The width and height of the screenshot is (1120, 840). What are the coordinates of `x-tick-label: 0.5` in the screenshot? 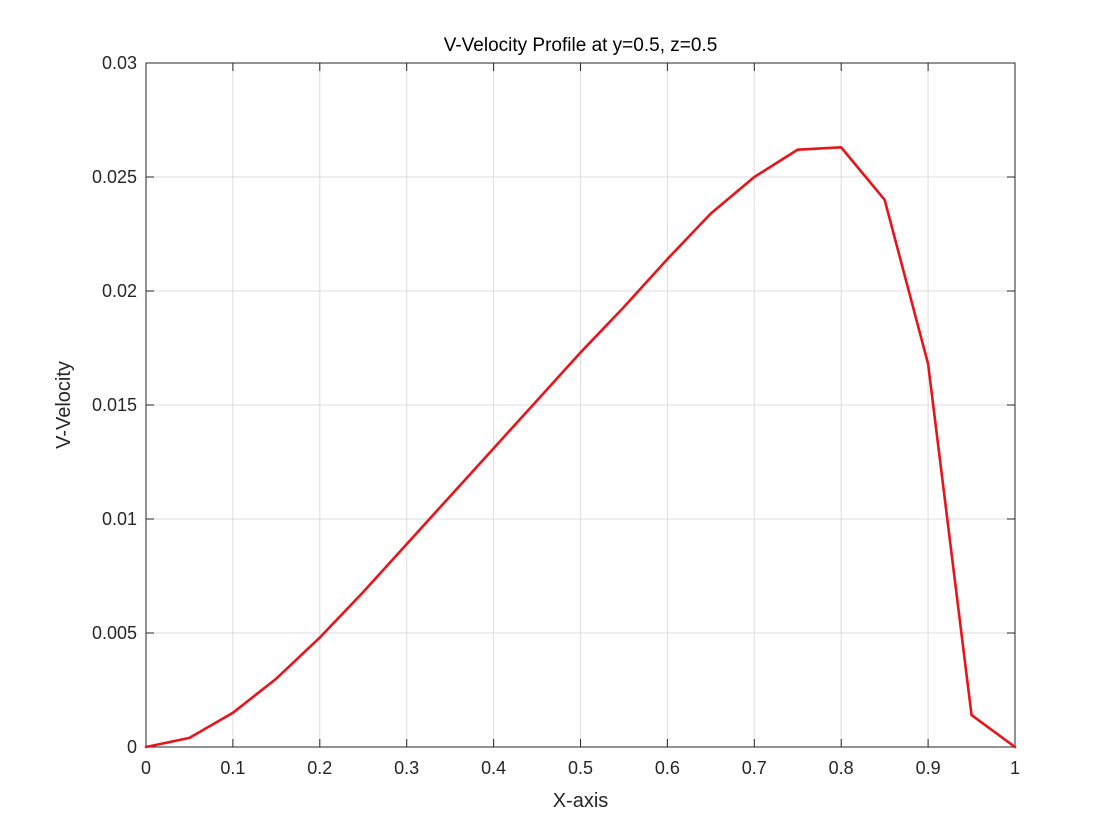 It's located at (580, 768).